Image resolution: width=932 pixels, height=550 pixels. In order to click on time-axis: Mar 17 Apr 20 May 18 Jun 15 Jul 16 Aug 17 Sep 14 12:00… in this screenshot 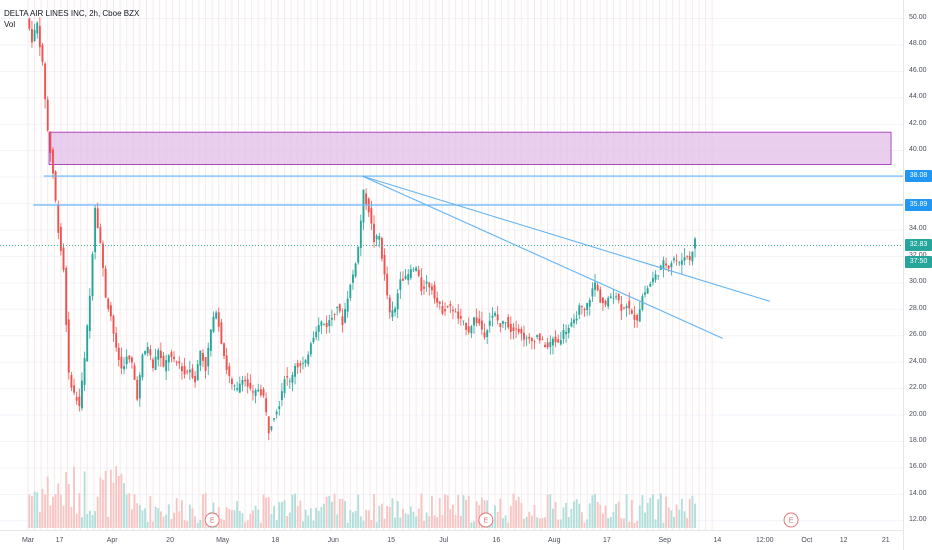, I will do `click(451, 540)`.